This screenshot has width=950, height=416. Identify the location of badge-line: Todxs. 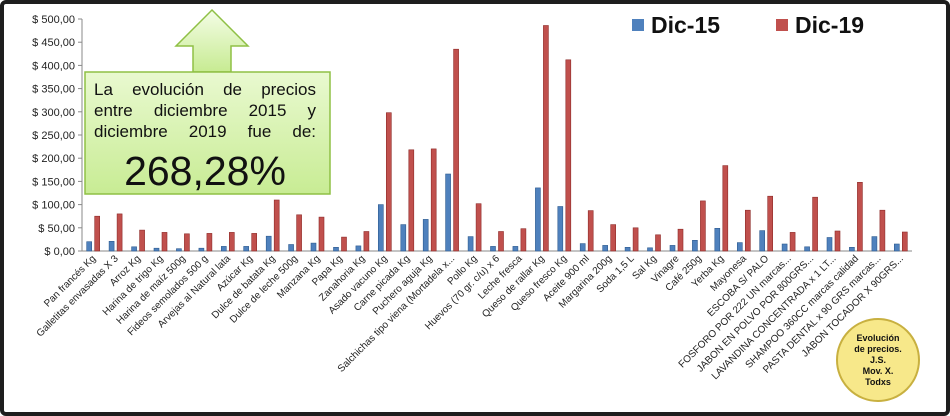
(878, 381).